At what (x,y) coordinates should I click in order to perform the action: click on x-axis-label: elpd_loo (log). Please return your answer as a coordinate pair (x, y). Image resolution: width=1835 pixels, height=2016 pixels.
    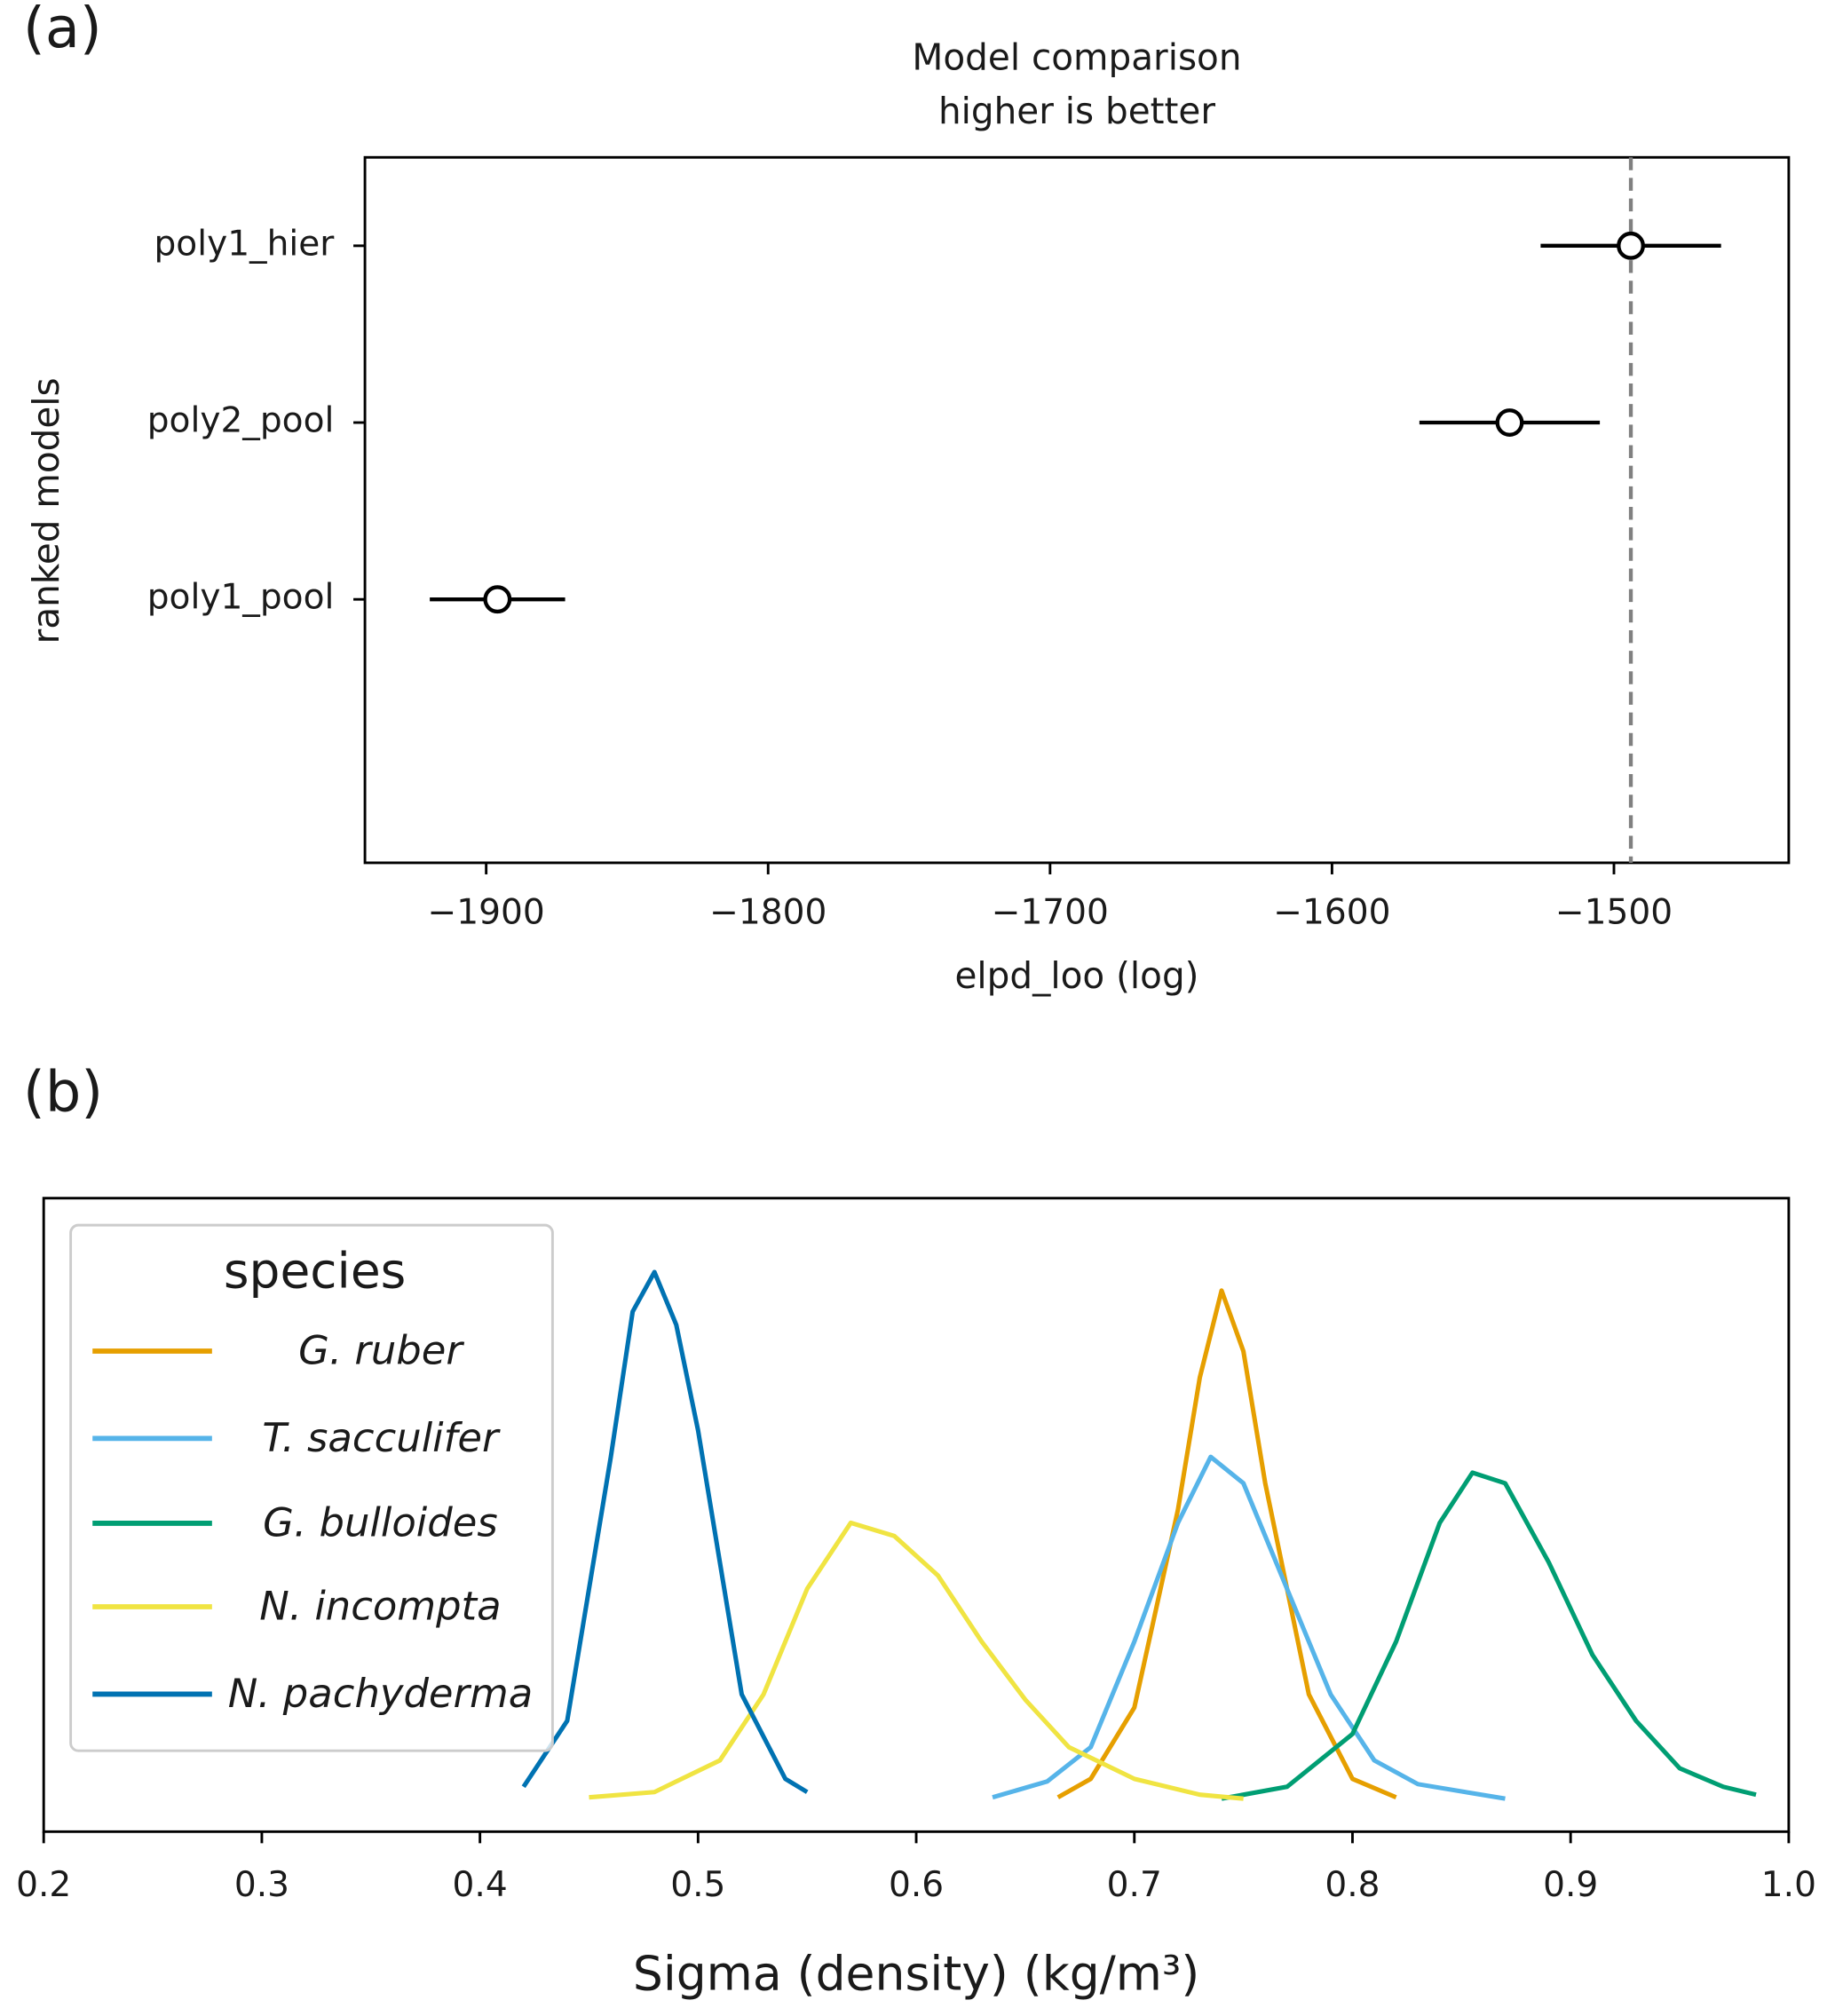
    Looking at the image, I should click on (1077, 975).